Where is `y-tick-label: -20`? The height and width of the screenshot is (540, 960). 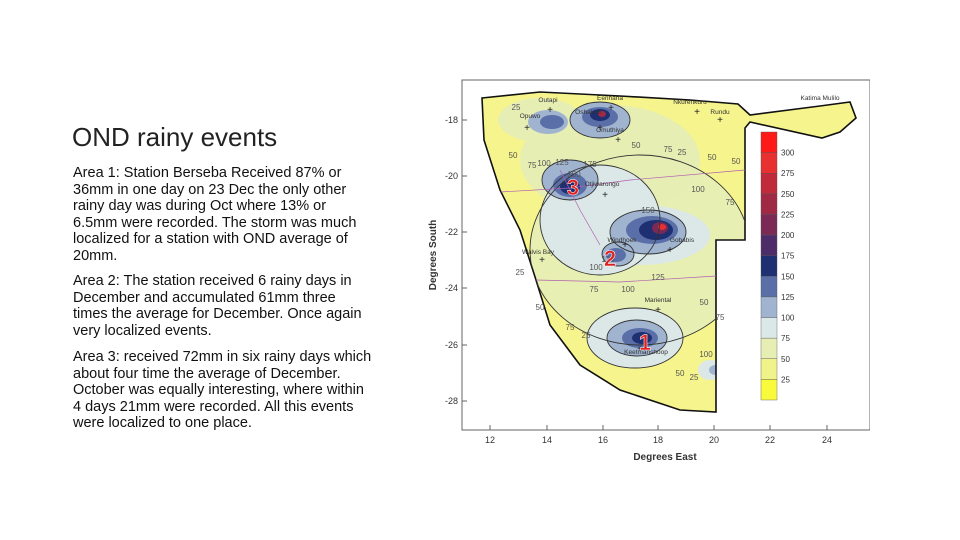
y-tick-label: -20 is located at coordinates (451, 176).